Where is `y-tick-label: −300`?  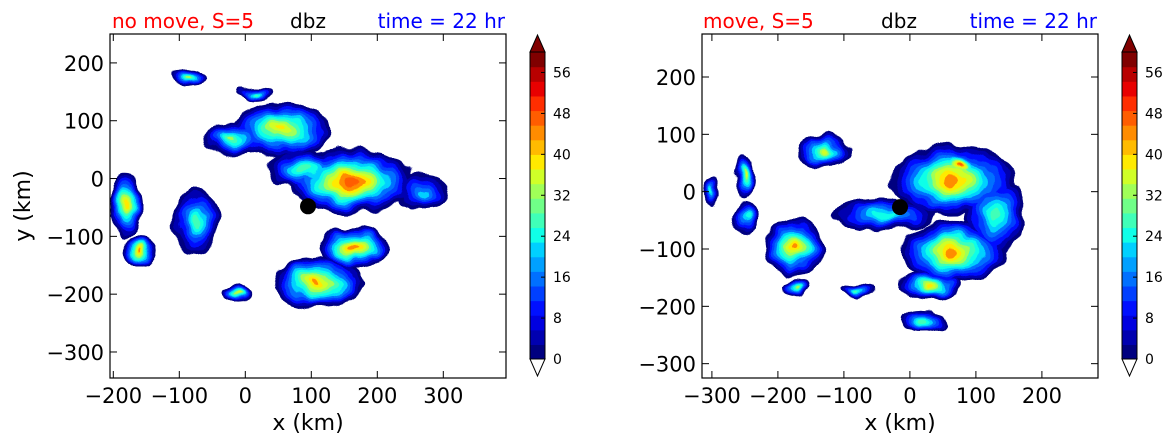
y-tick-label: −300 is located at coordinates (75, 353).